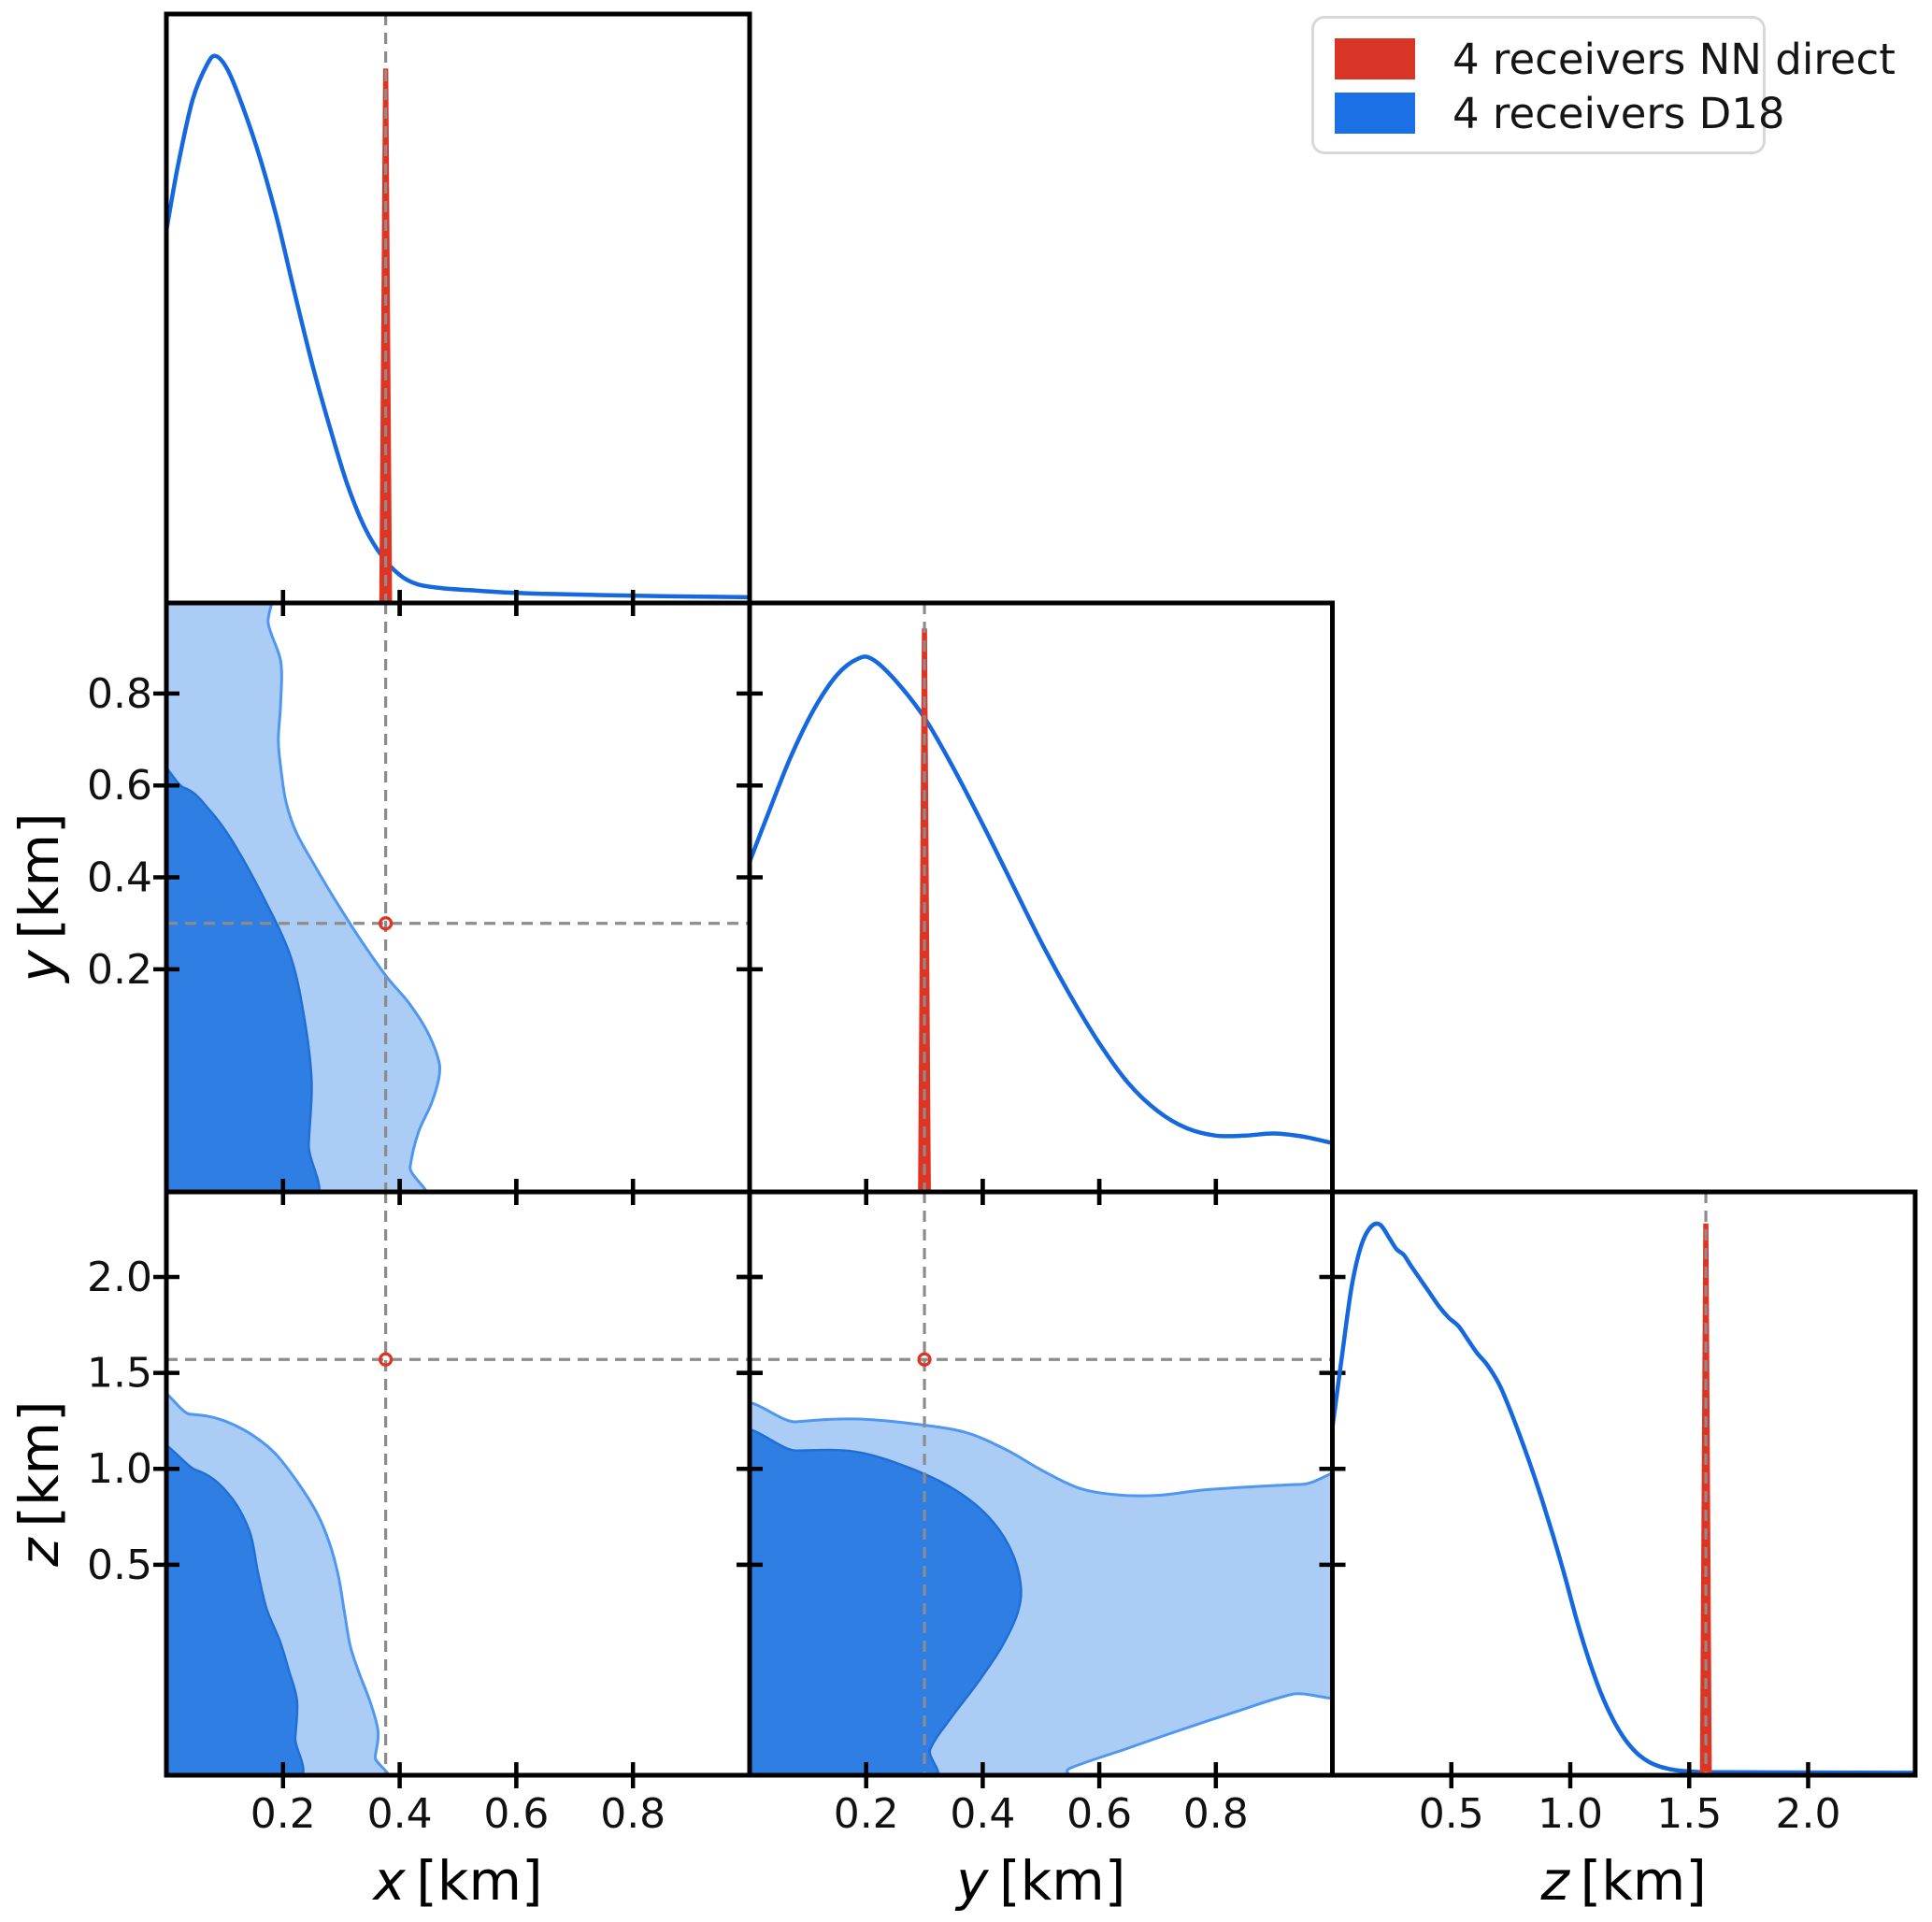 The image size is (1932, 1922). Describe the element at coordinates (866, 1814) in the screenshot. I see `y-tick-label: 0.2` at that location.